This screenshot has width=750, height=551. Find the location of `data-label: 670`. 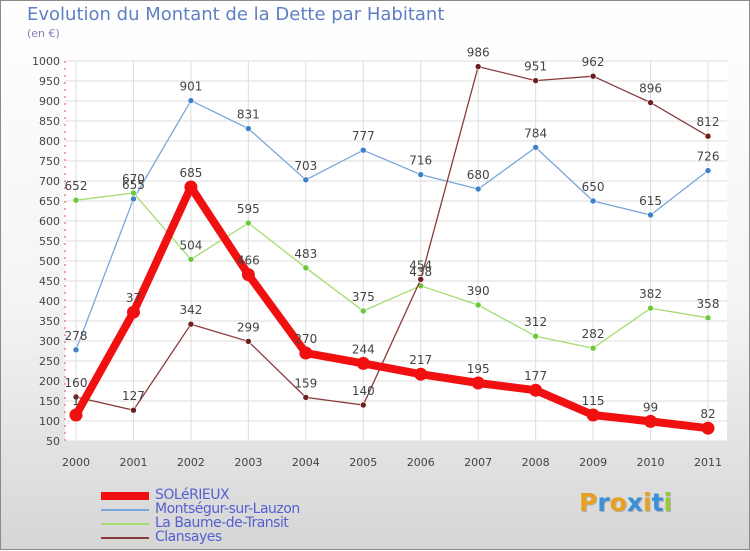

data-label: 670 is located at coordinates (133, 179).